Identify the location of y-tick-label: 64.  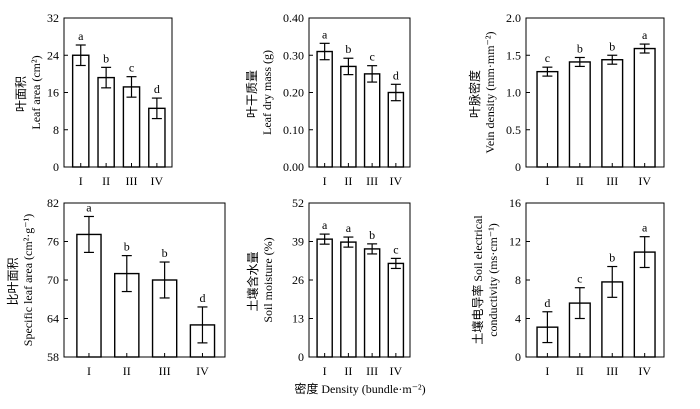
(53, 319).